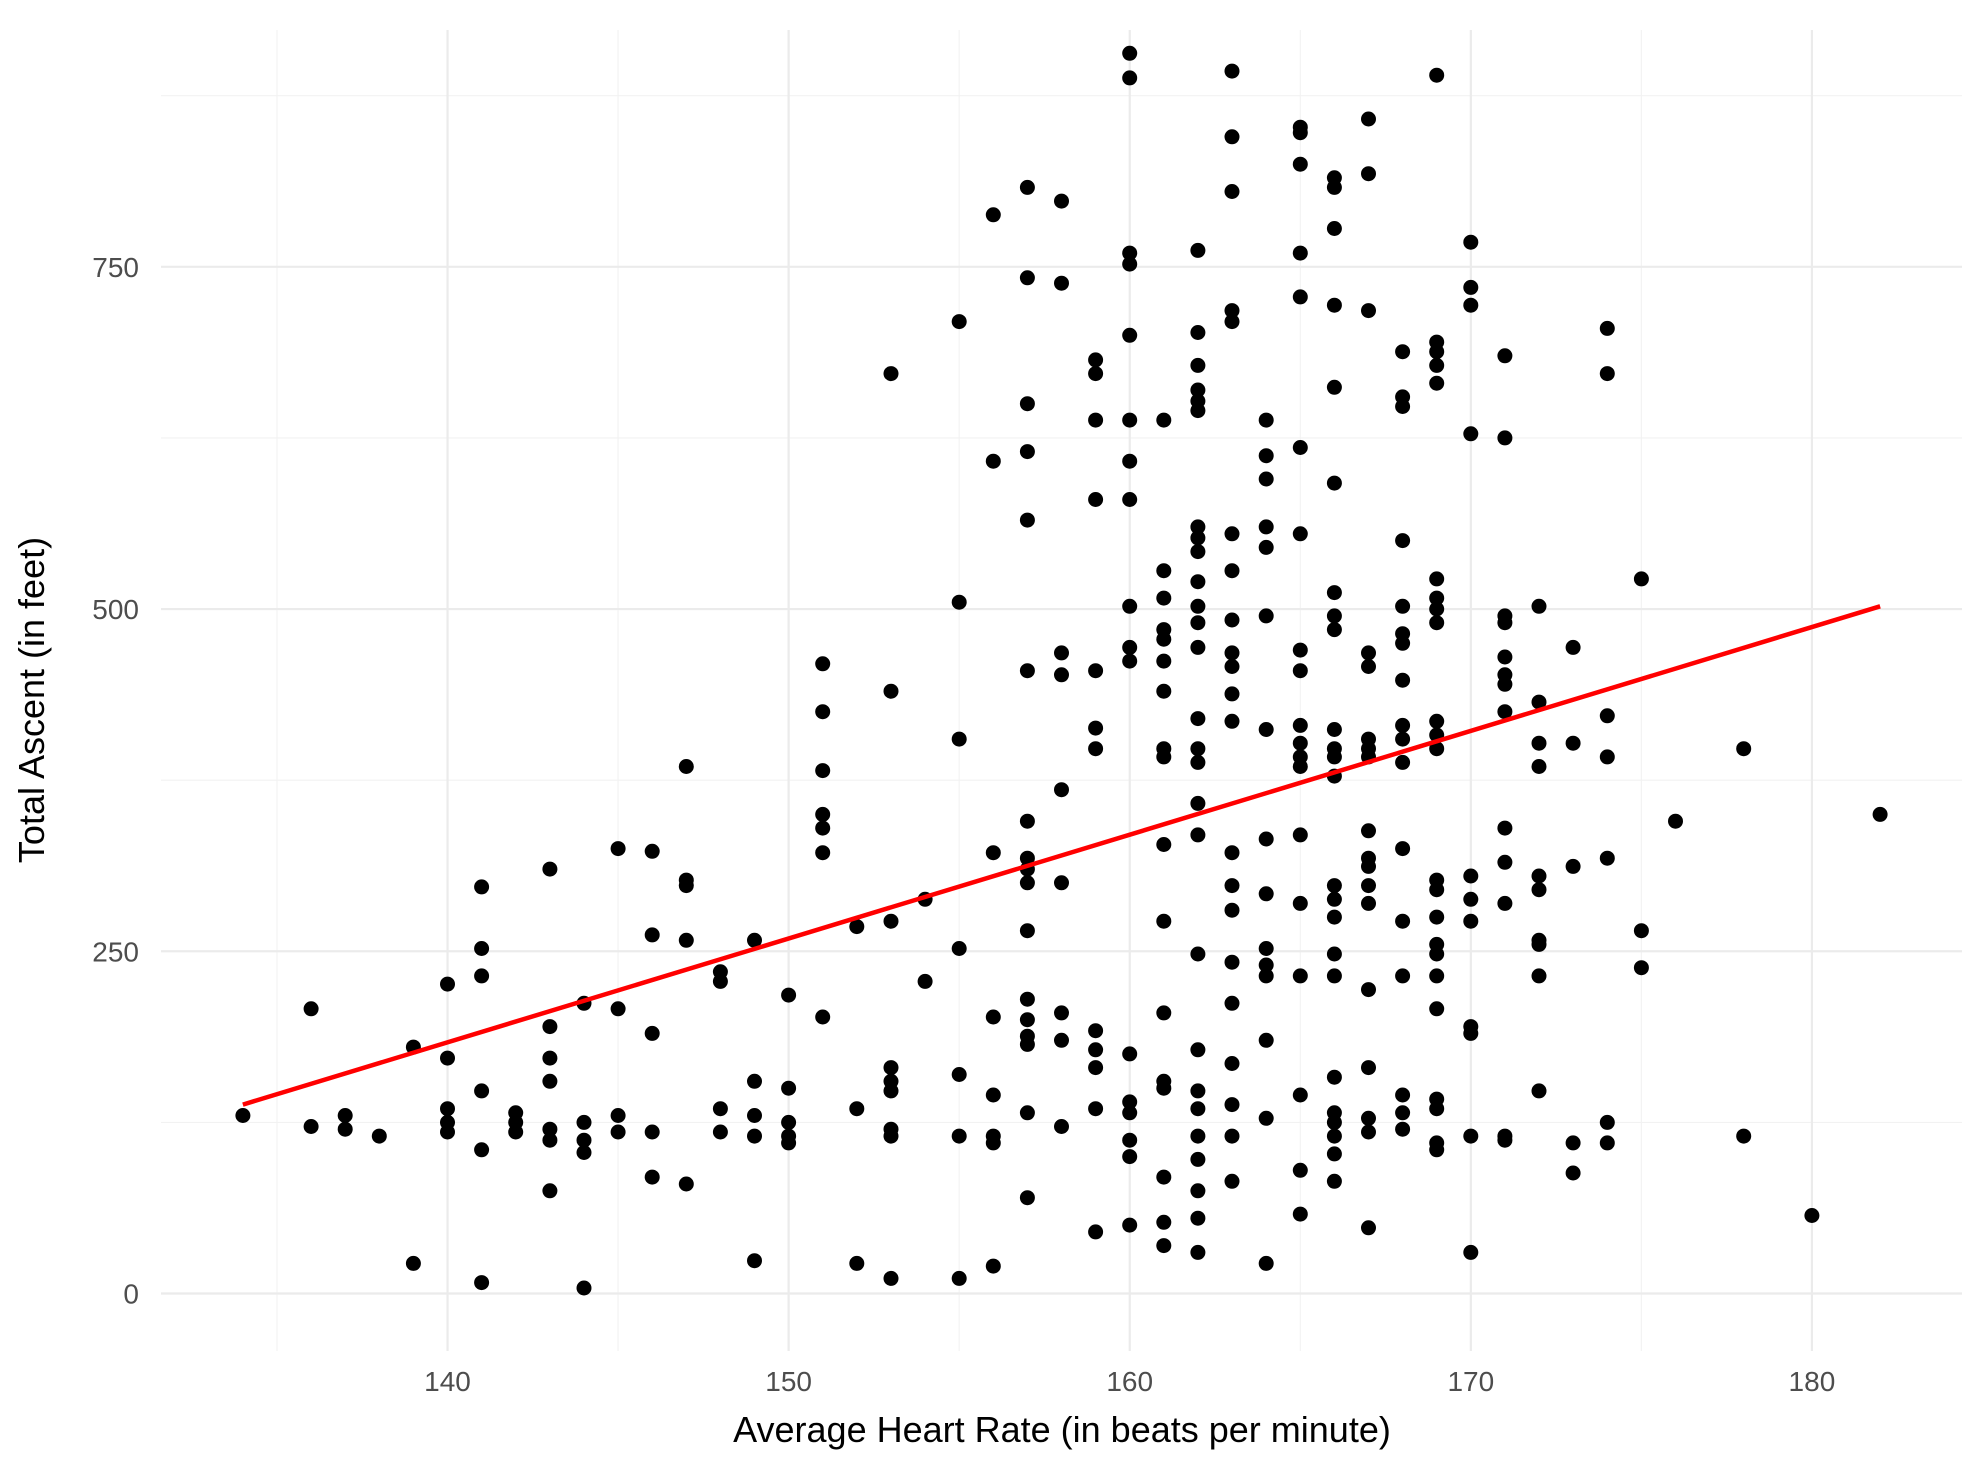 The image size is (1978, 1471). What do you see at coordinates (447, 1381) in the screenshot?
I see `x-tick-label: 140` at bounding box center [447, 1381].